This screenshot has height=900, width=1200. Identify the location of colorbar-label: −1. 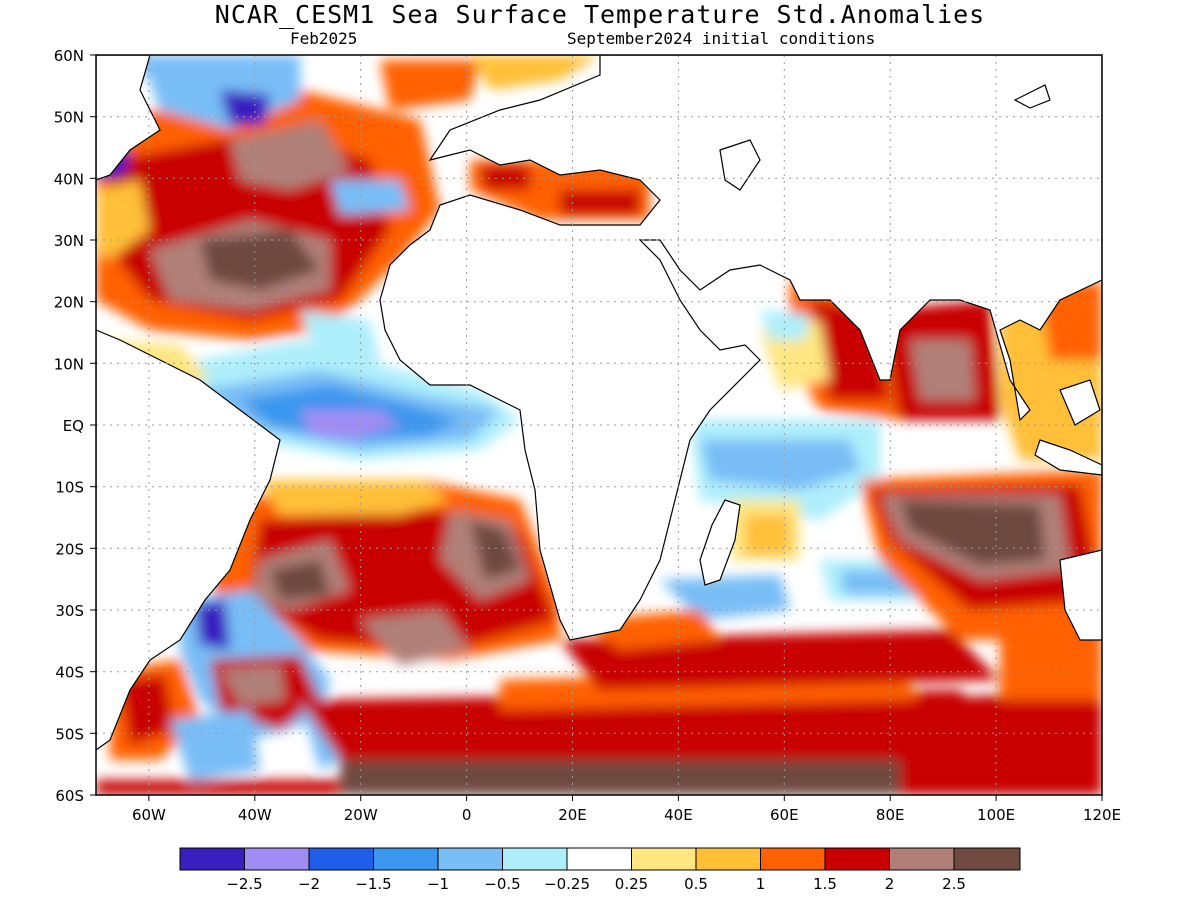
(438, 884).